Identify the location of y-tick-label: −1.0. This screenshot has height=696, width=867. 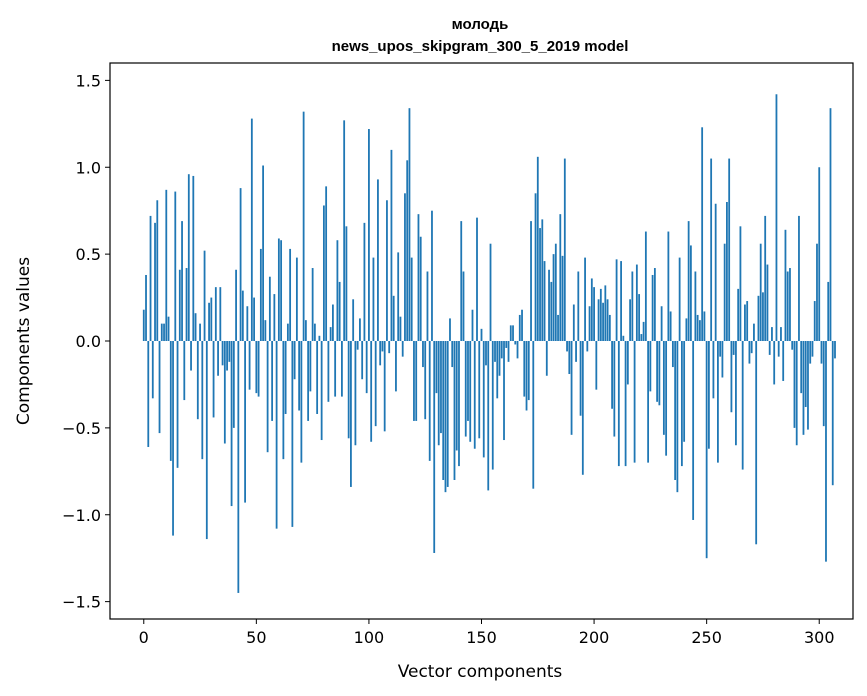
(81, 515).